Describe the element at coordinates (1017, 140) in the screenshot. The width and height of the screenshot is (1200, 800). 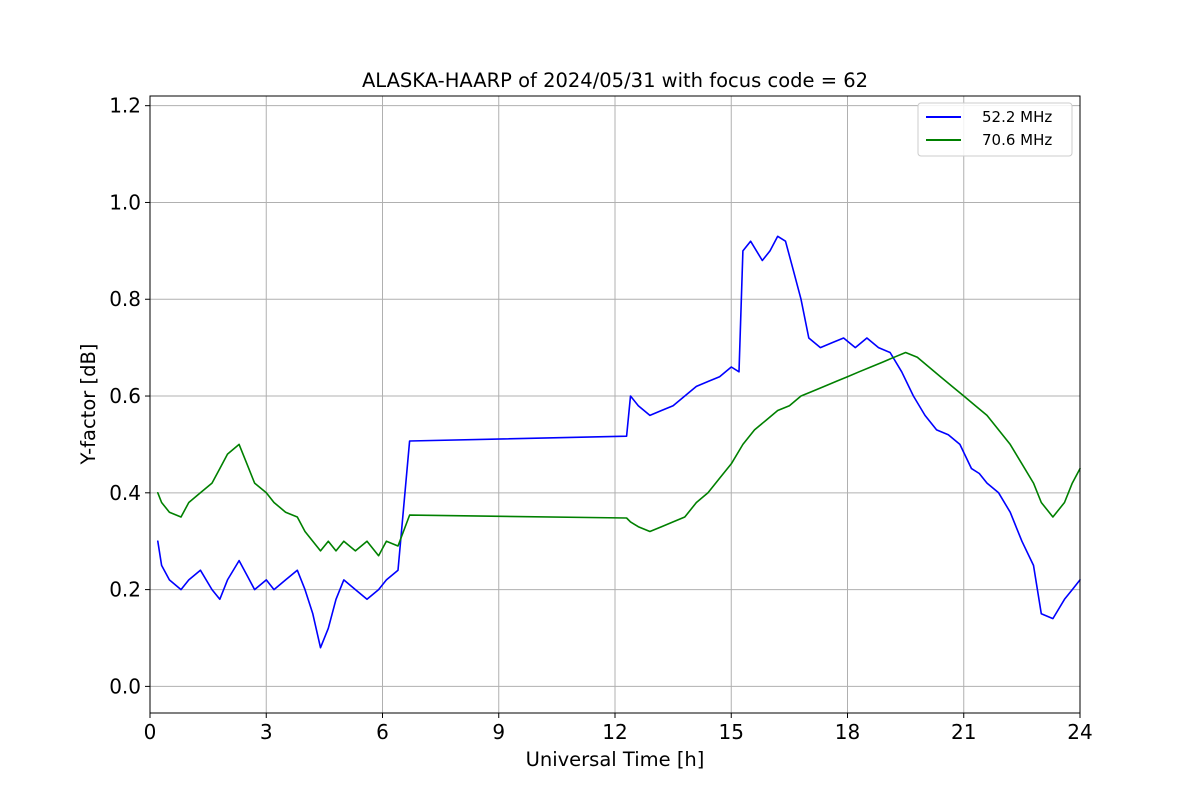
I see `legend-label-70-6-mhz: 70.6 MHz` at that location.